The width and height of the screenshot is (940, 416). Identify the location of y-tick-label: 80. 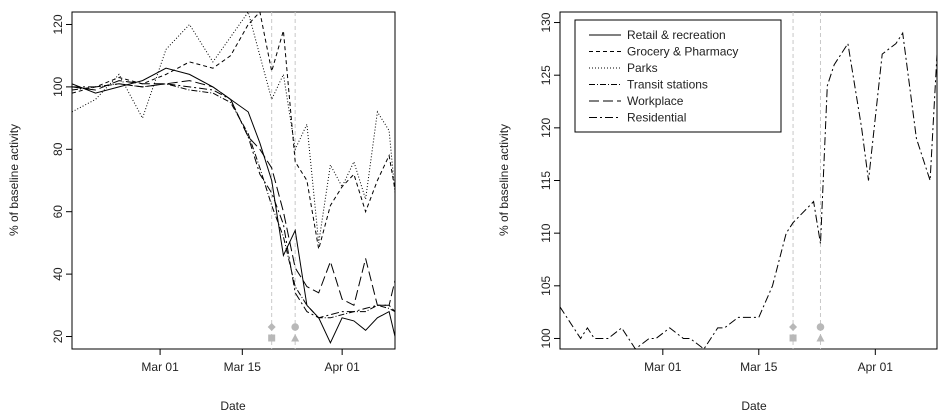
(58, 149).